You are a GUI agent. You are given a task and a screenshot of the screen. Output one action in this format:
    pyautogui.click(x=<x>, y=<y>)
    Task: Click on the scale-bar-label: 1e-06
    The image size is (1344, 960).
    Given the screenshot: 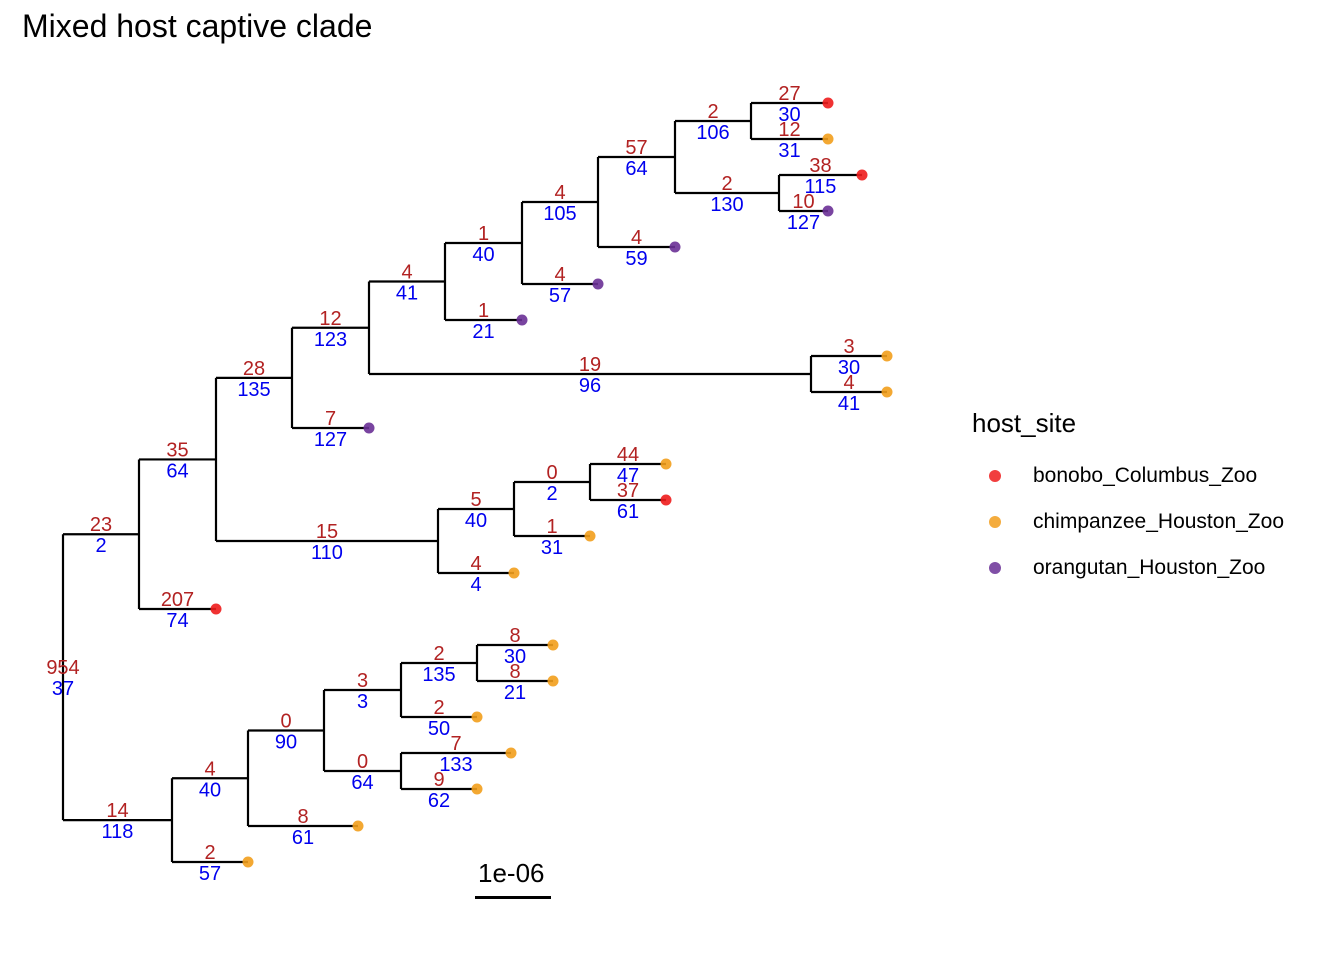 What is the action you would take?
    pyautogui.click(x=511, y=873)
    